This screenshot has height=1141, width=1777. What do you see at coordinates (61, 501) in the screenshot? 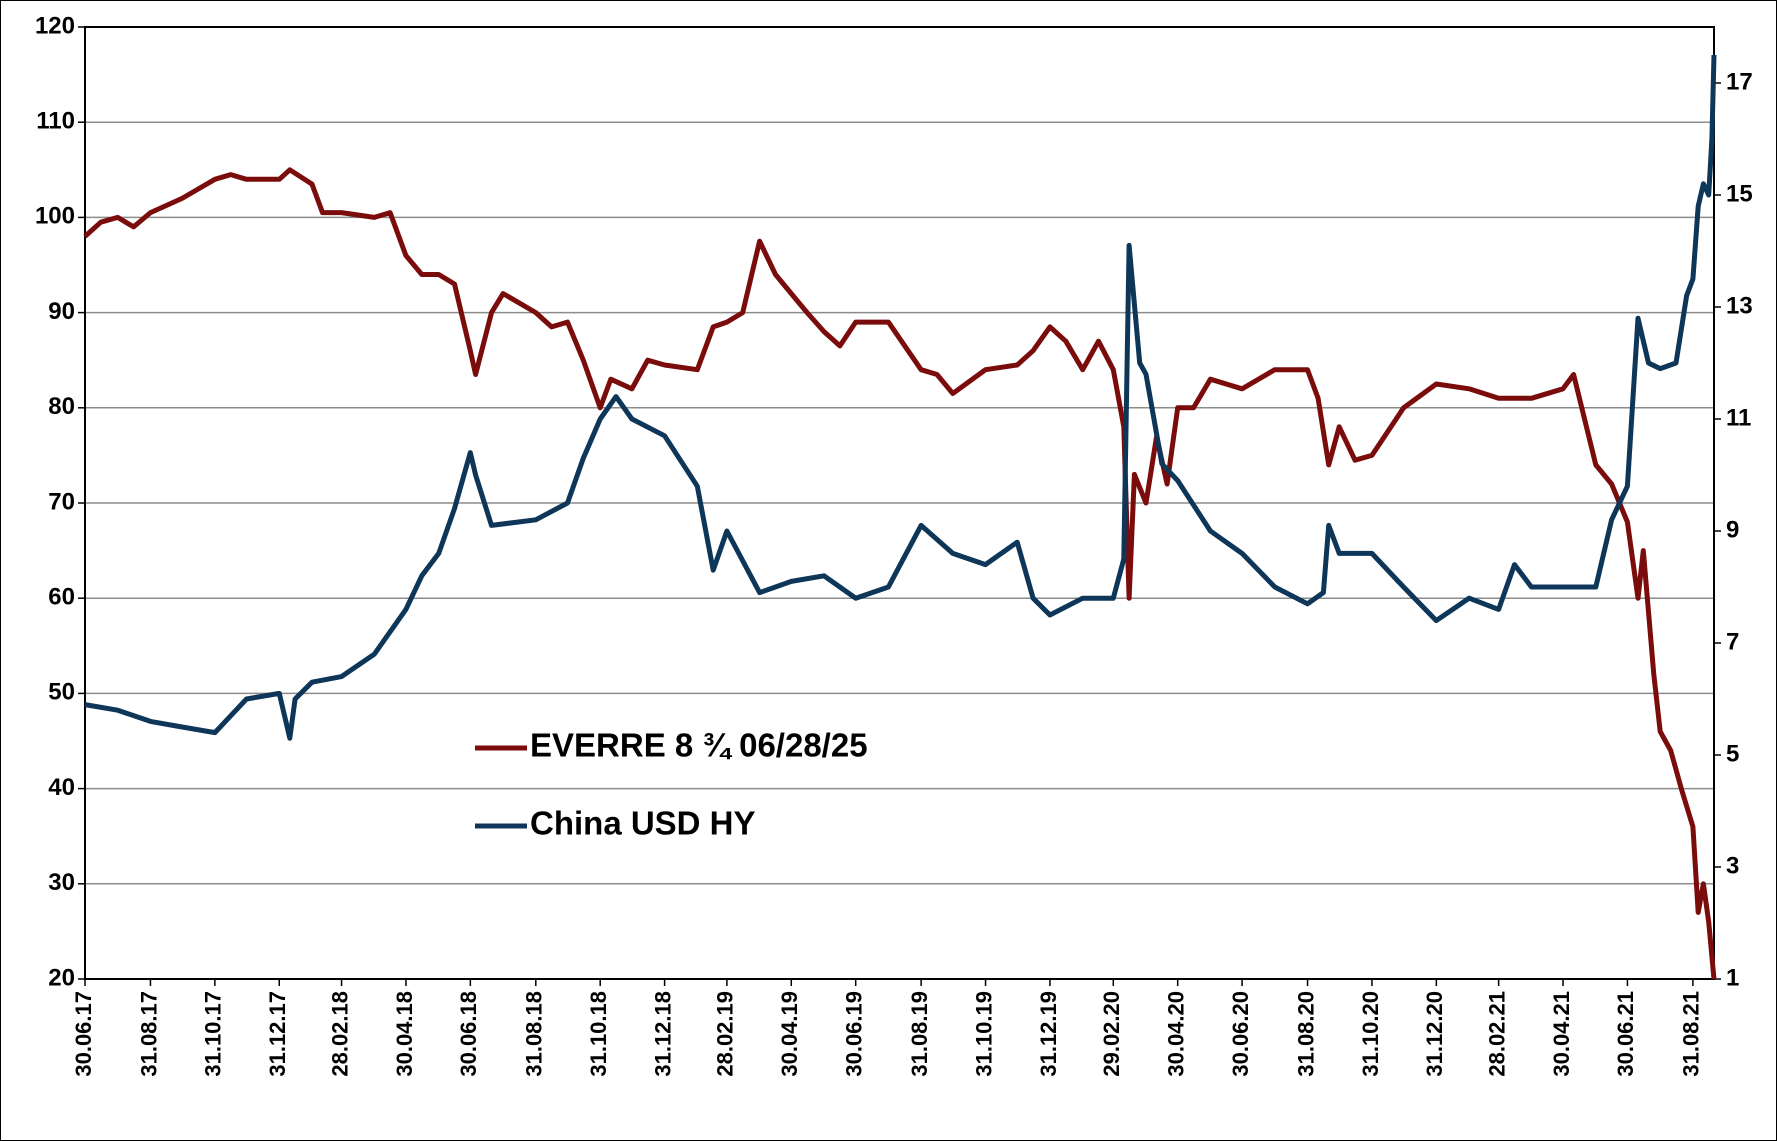
I see `y-tick-label: 70` at bounding box center [61, 501].